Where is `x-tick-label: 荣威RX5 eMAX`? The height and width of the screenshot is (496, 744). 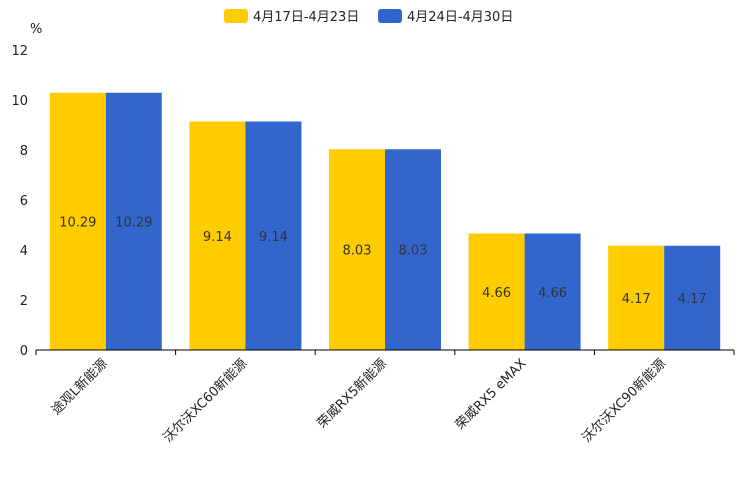 x-tick-label: 荣威RX5 eMAX is located at coordinates (491, 394).